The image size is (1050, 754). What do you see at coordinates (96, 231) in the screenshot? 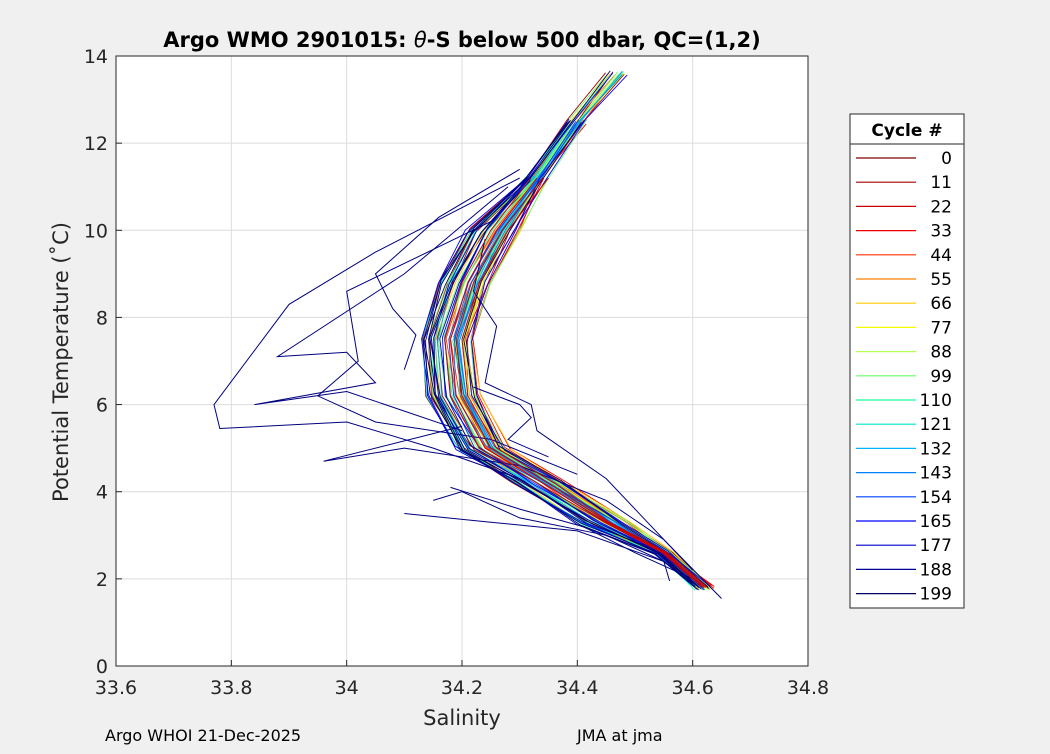
I see `y-tick-label: 10` at bounding box center [96, 231].